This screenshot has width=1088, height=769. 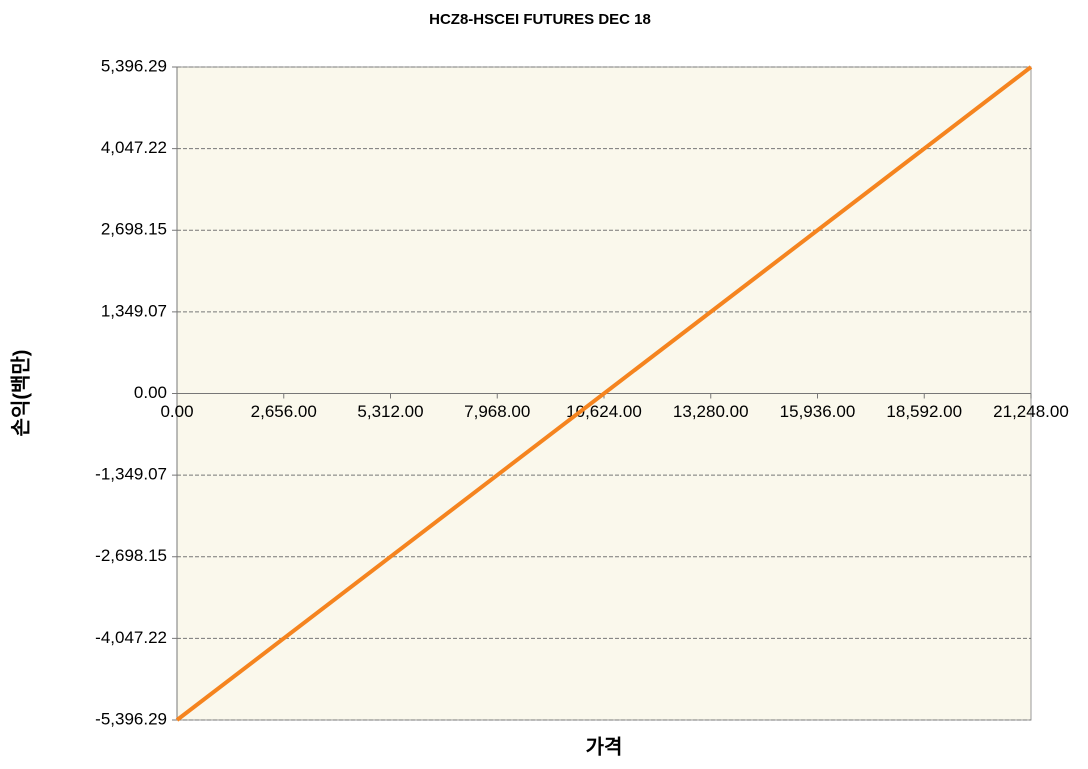 What do you see at coordinates (134, 229) in the screenshot?
I see `y-tick-label: 2,698.15` at bounding box center [134, 229].